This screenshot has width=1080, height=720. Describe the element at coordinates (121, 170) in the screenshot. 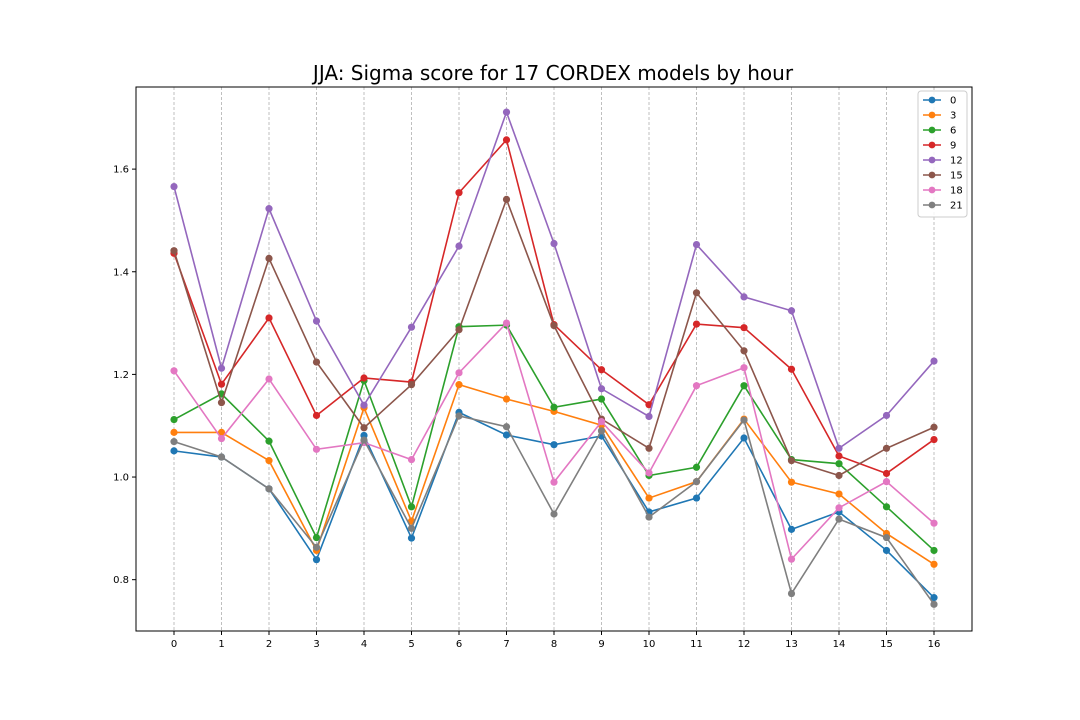

I see `y-tick-label: 1.6` at that location.